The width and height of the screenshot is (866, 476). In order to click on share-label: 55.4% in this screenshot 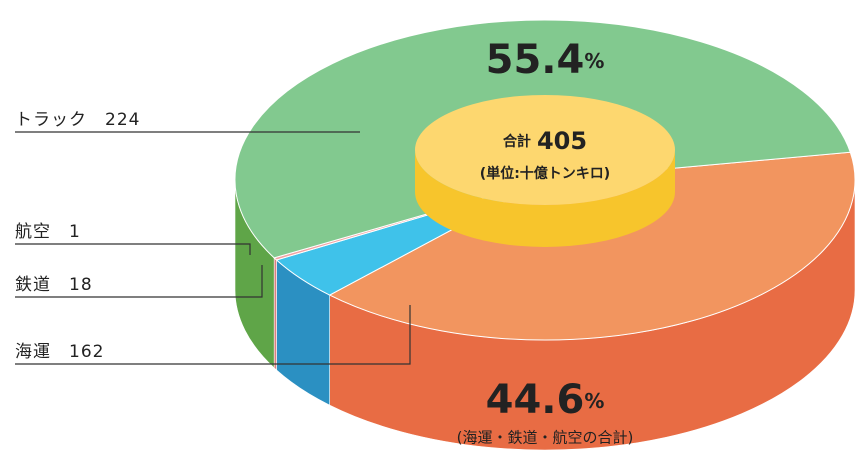, I will do `click(545, 60)`.